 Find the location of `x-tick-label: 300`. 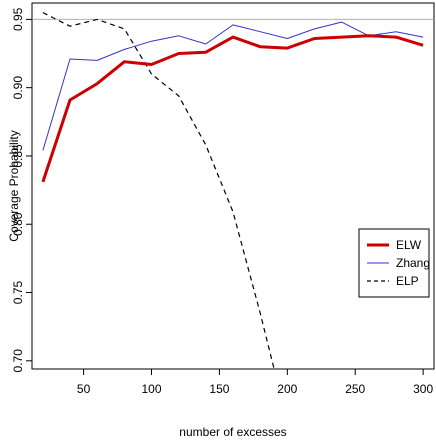

x-tick-label: 300 is located at coordinates (423, 389).